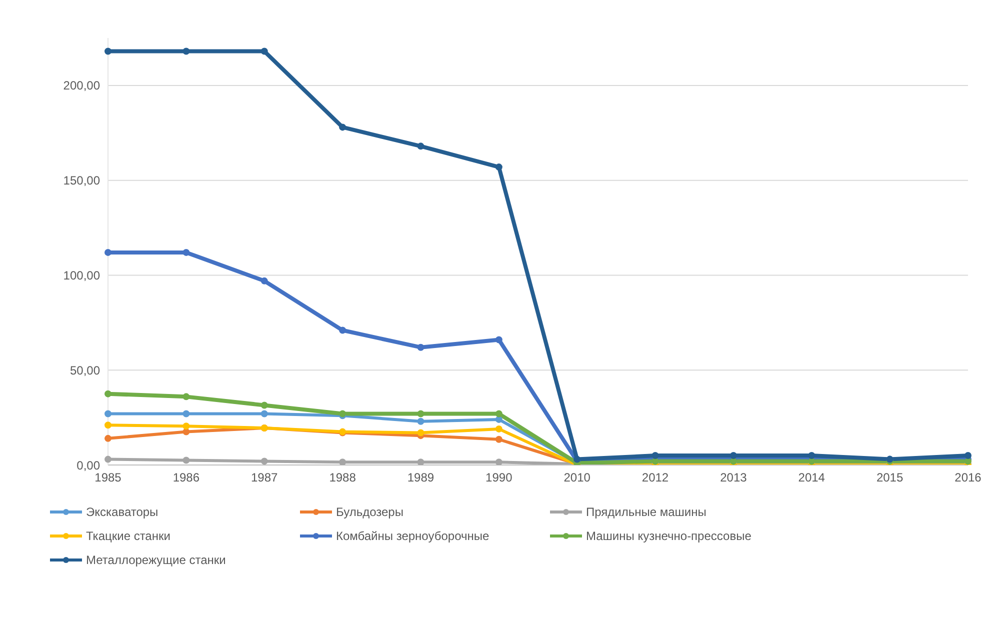 The image size is (999, 628). Describe the element at coordinates (128, 536) in the screenshot. I see `legend-label: Ткацкие станки` at that location.